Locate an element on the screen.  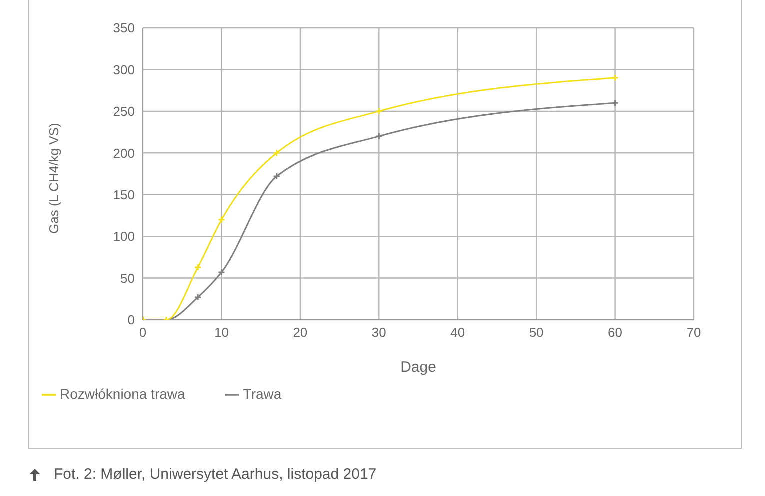
x-tick-label: 20 is located at coordinates (300, 332).